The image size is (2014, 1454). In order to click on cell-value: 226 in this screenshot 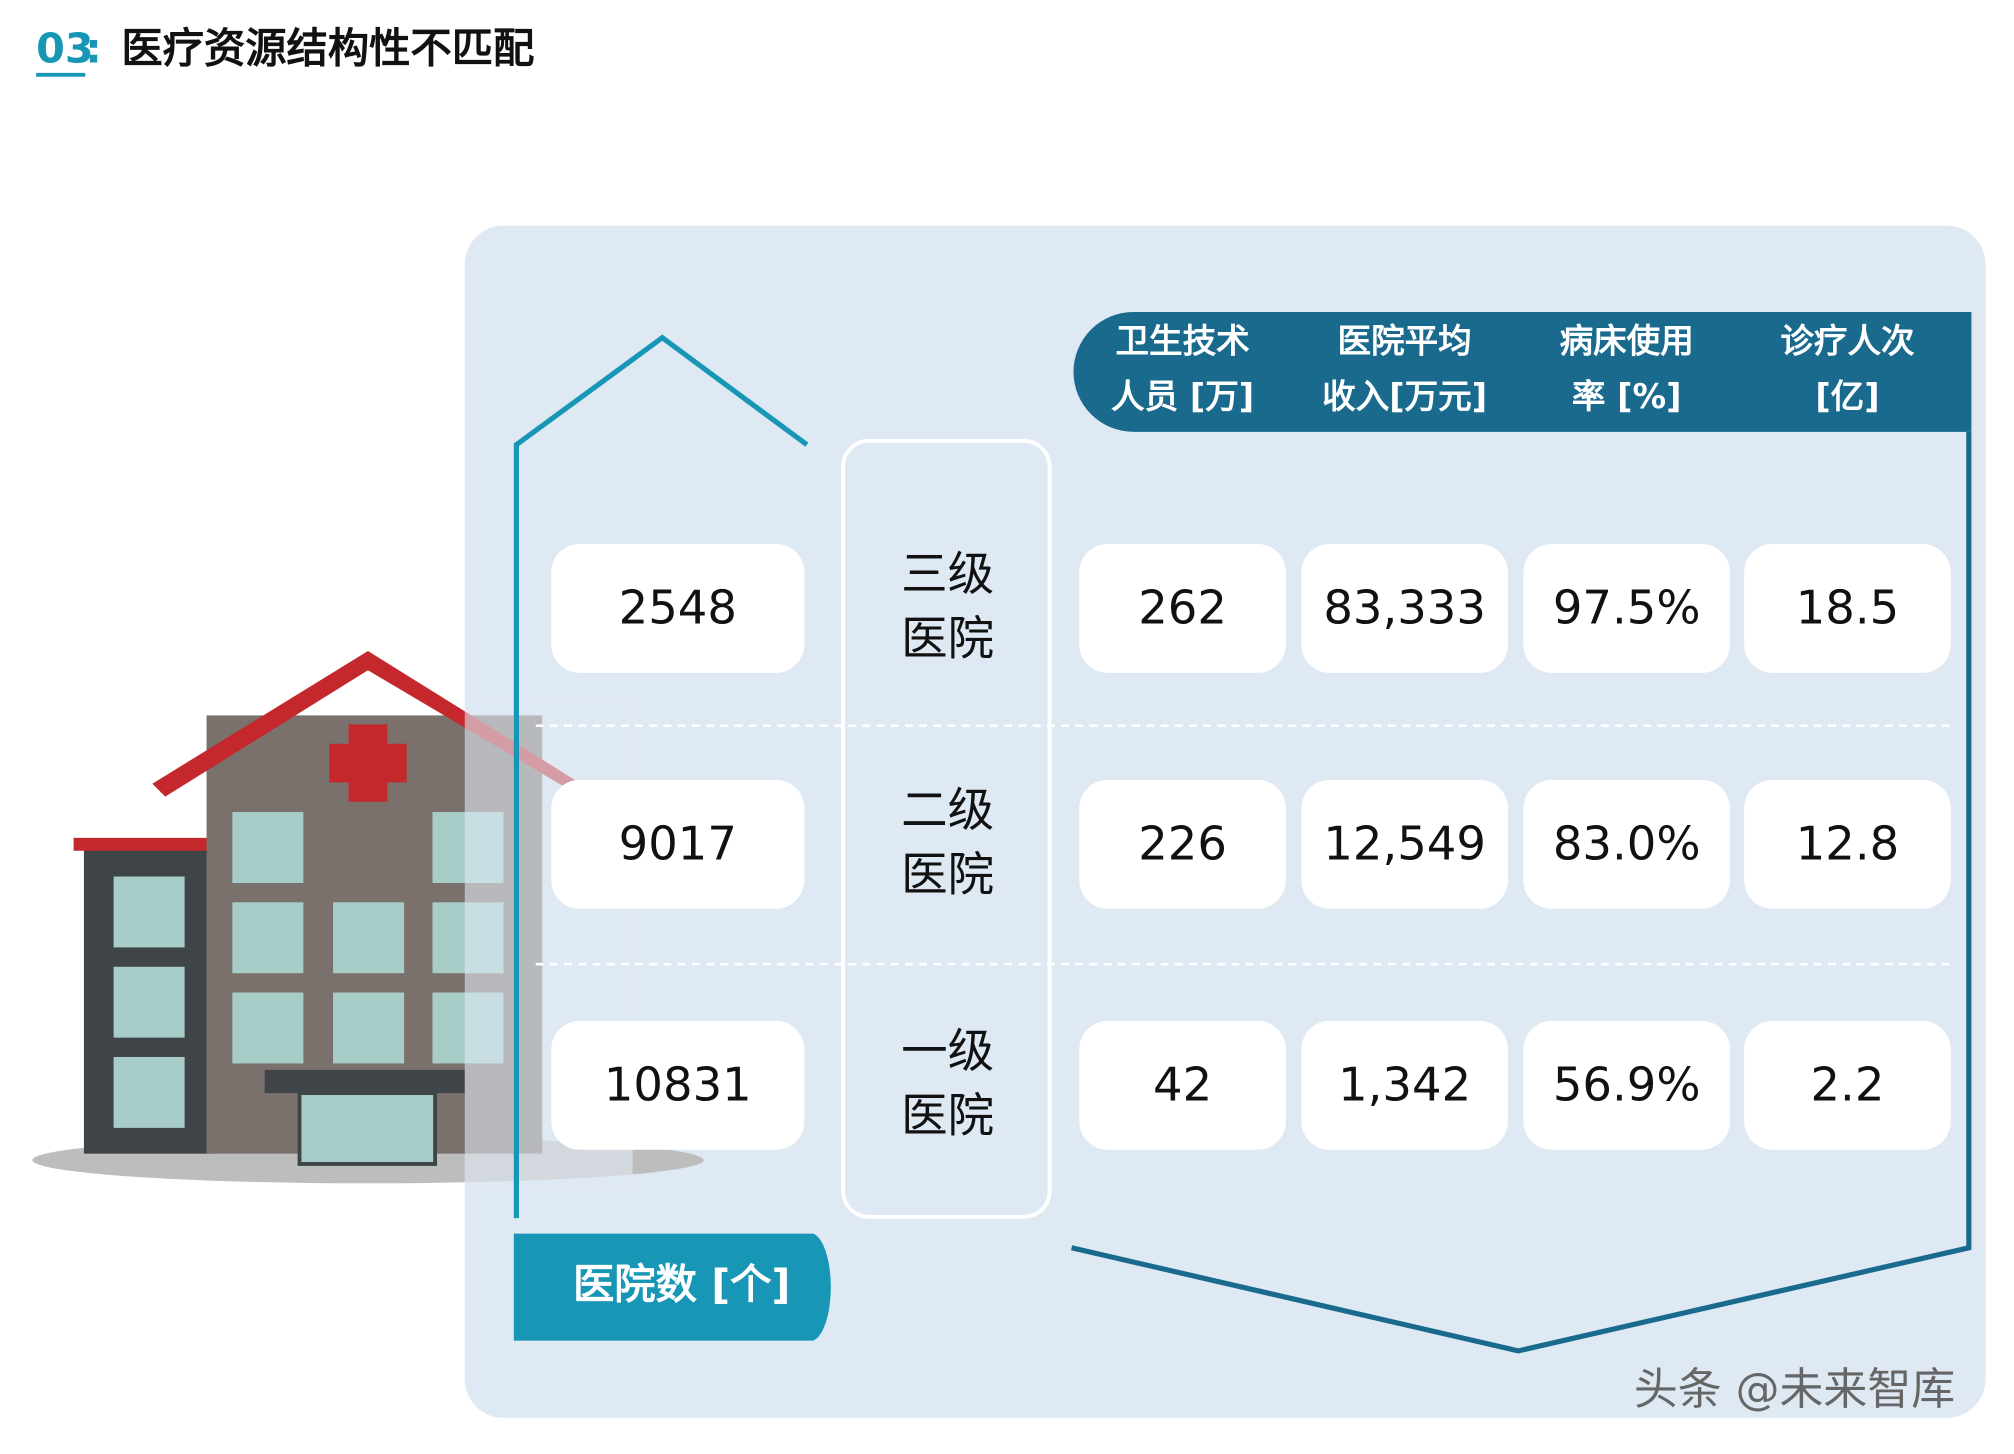, I will do `click(1182, 843)`.